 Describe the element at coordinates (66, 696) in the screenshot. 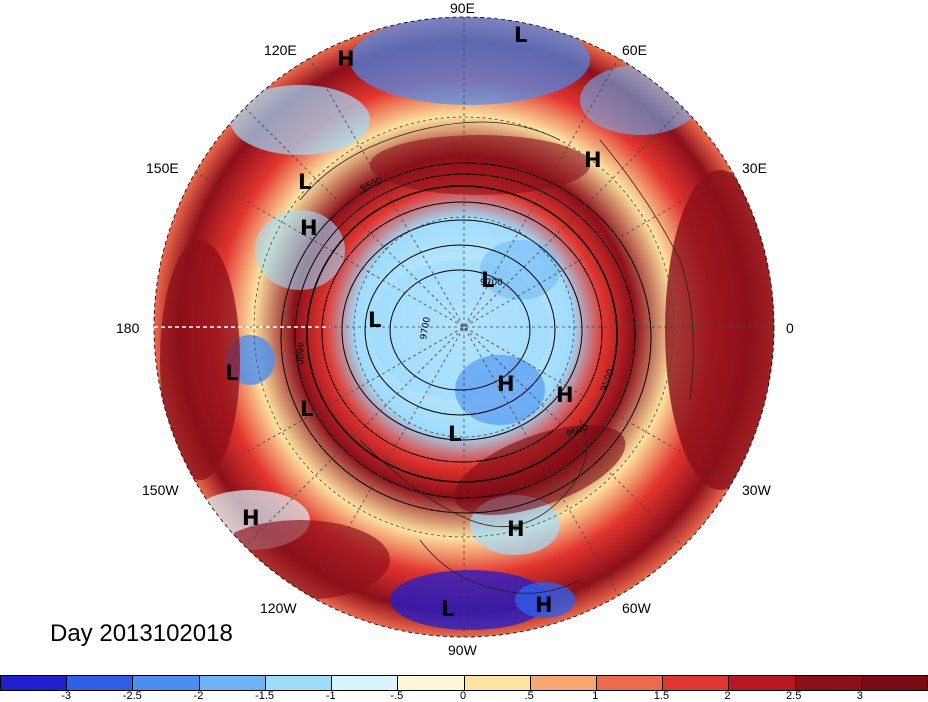

I see `colorbar-tick-label: -3` at that location.